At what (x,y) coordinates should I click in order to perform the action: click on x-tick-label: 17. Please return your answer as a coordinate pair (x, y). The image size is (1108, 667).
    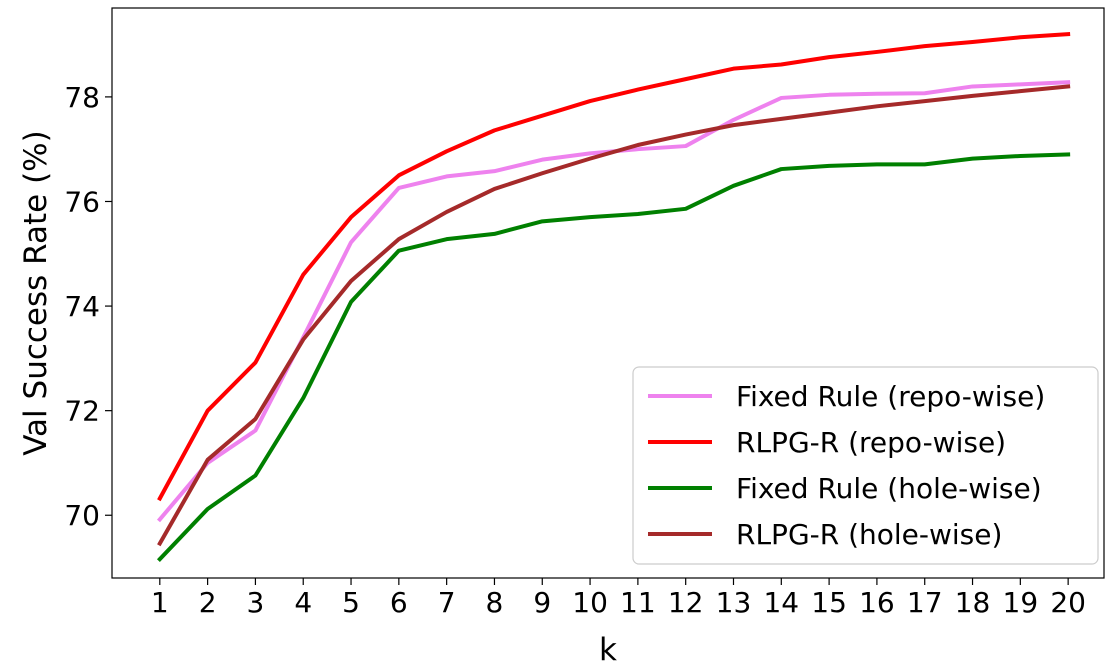
    Looking at the image, I should click on (925, 602).